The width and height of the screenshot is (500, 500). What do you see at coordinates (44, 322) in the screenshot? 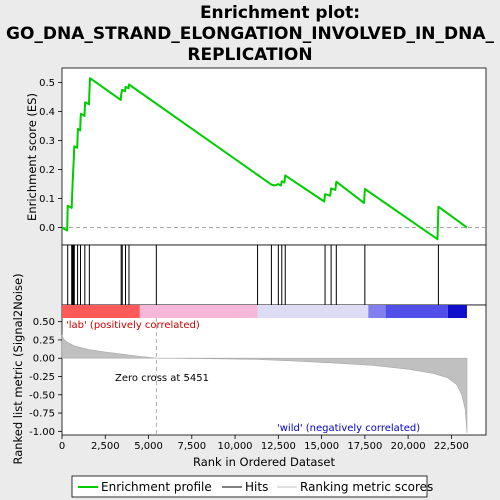
I see `metric-ytick-label: 0.50` at bounding box center [44, 322].